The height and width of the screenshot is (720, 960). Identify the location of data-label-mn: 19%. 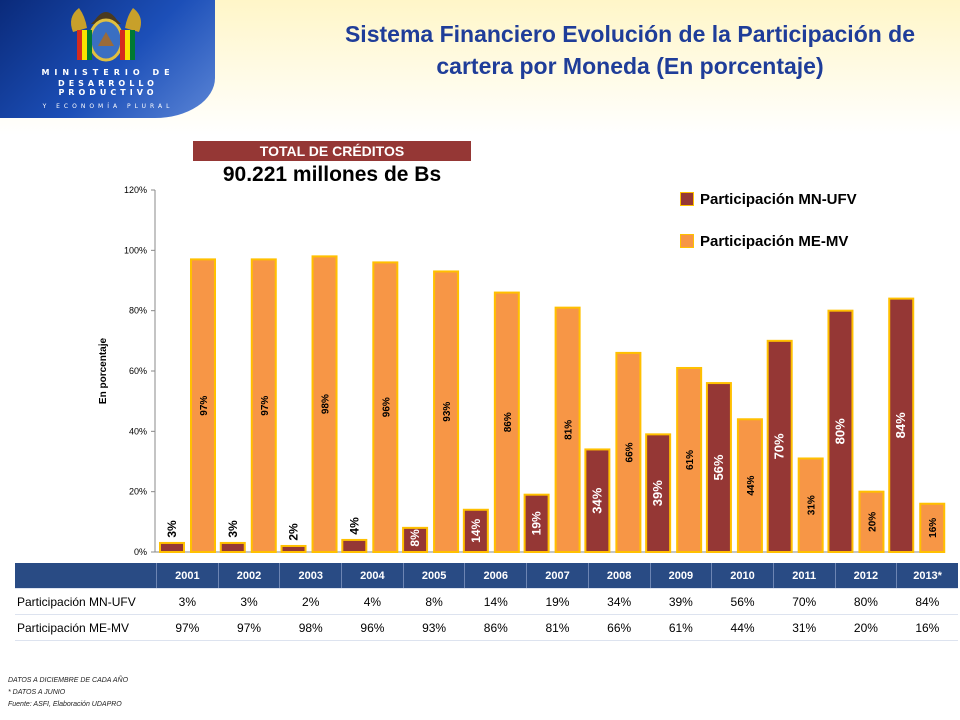
(537, 523).